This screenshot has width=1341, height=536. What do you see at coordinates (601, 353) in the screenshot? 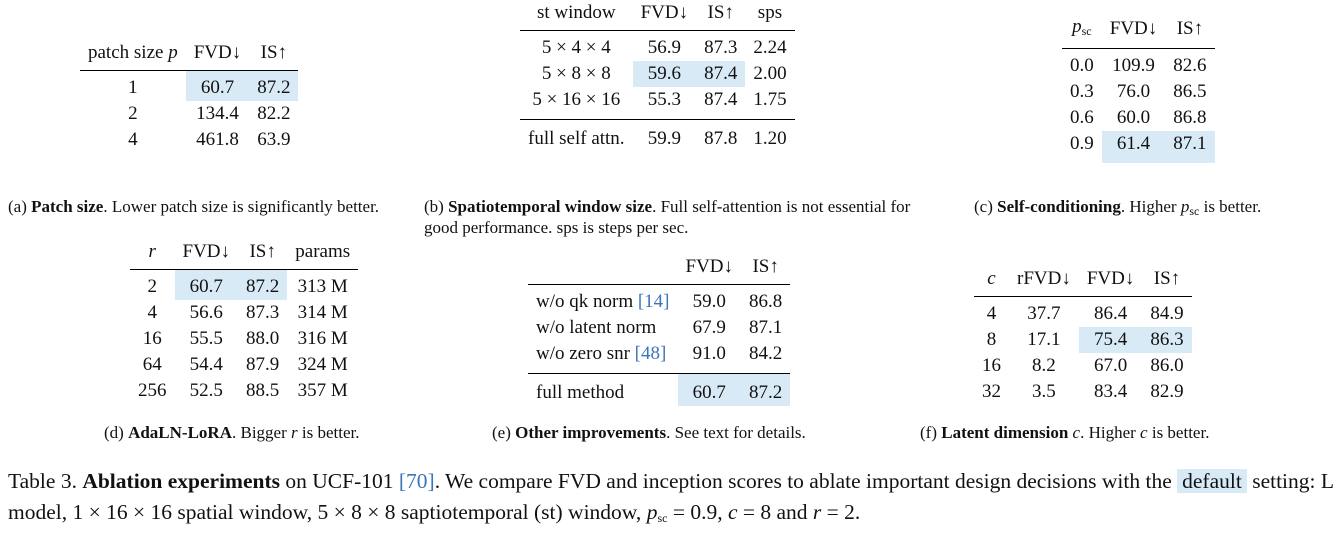
I see `cell: w/o zero snr [48]` at bounding box center [601, 353].